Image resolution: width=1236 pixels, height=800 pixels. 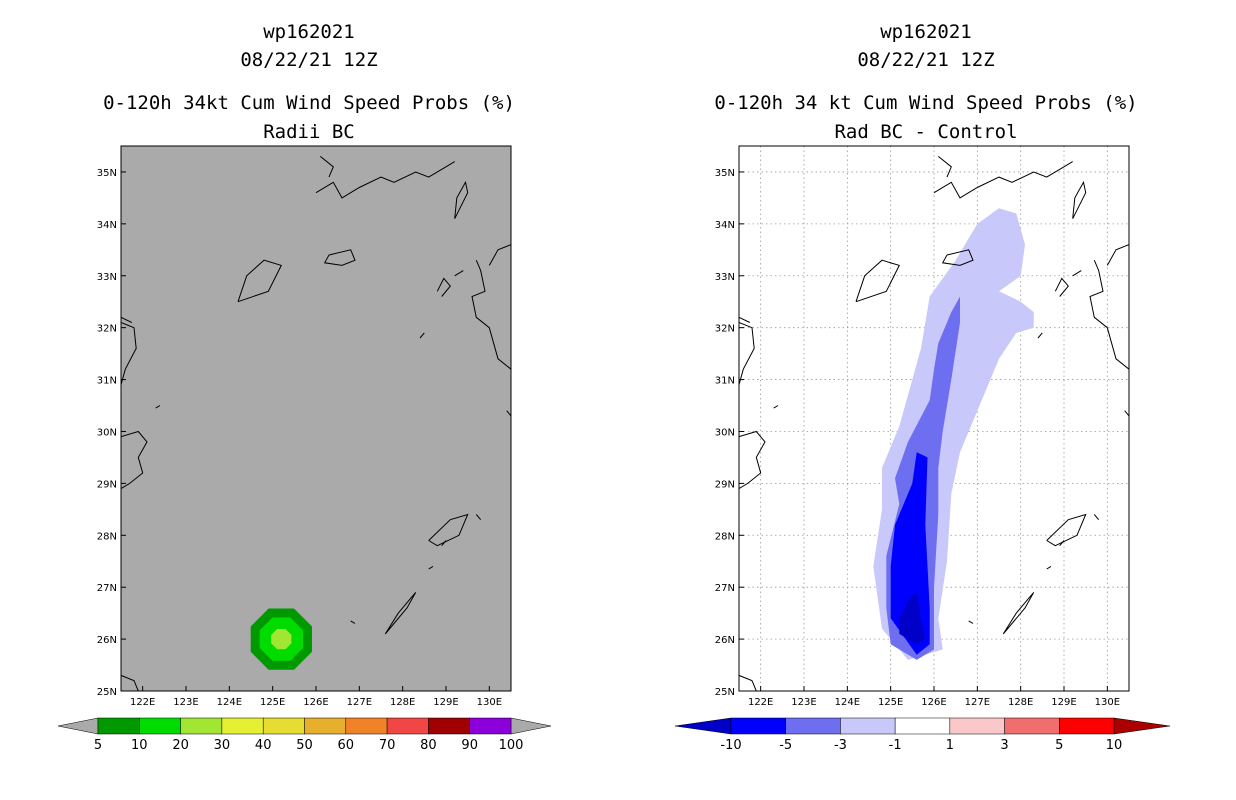 What do you see at coordinates (725, 432) in the screenshot?
I see `right-y-tick-label-5: 30N` at bounding box center [725, 432].